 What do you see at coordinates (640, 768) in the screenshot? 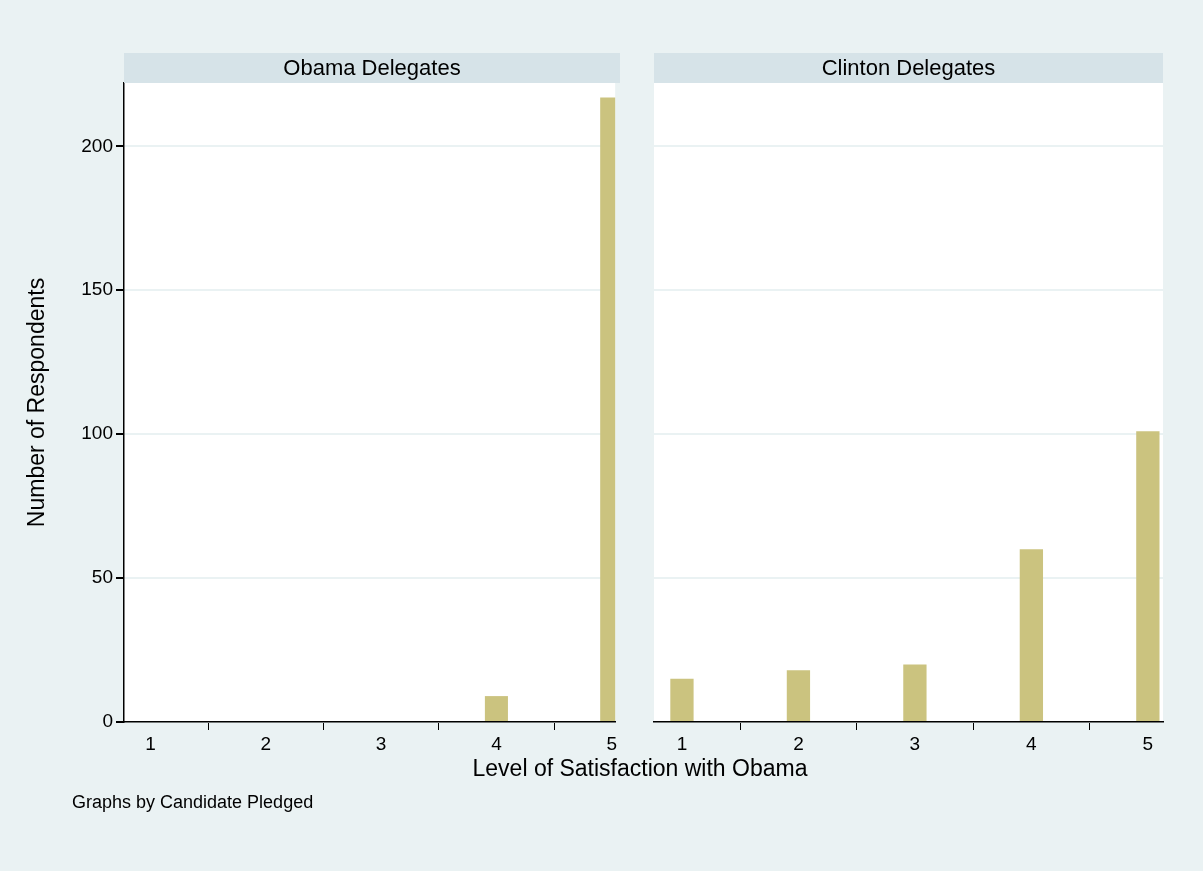
I see `x-axis-title: Level of Satisfaction with Obama` at bounding box center [640, 768].